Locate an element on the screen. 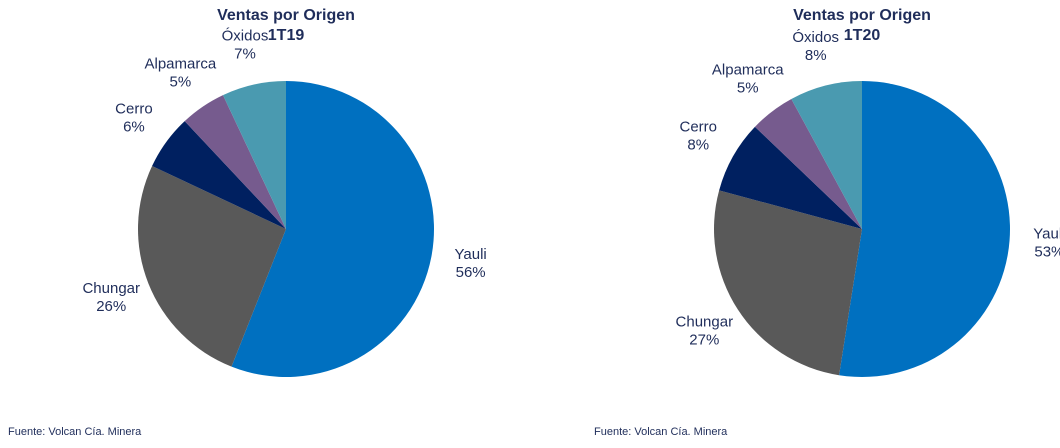  slice-value-label: 27% is located at coordinates (704, 339).